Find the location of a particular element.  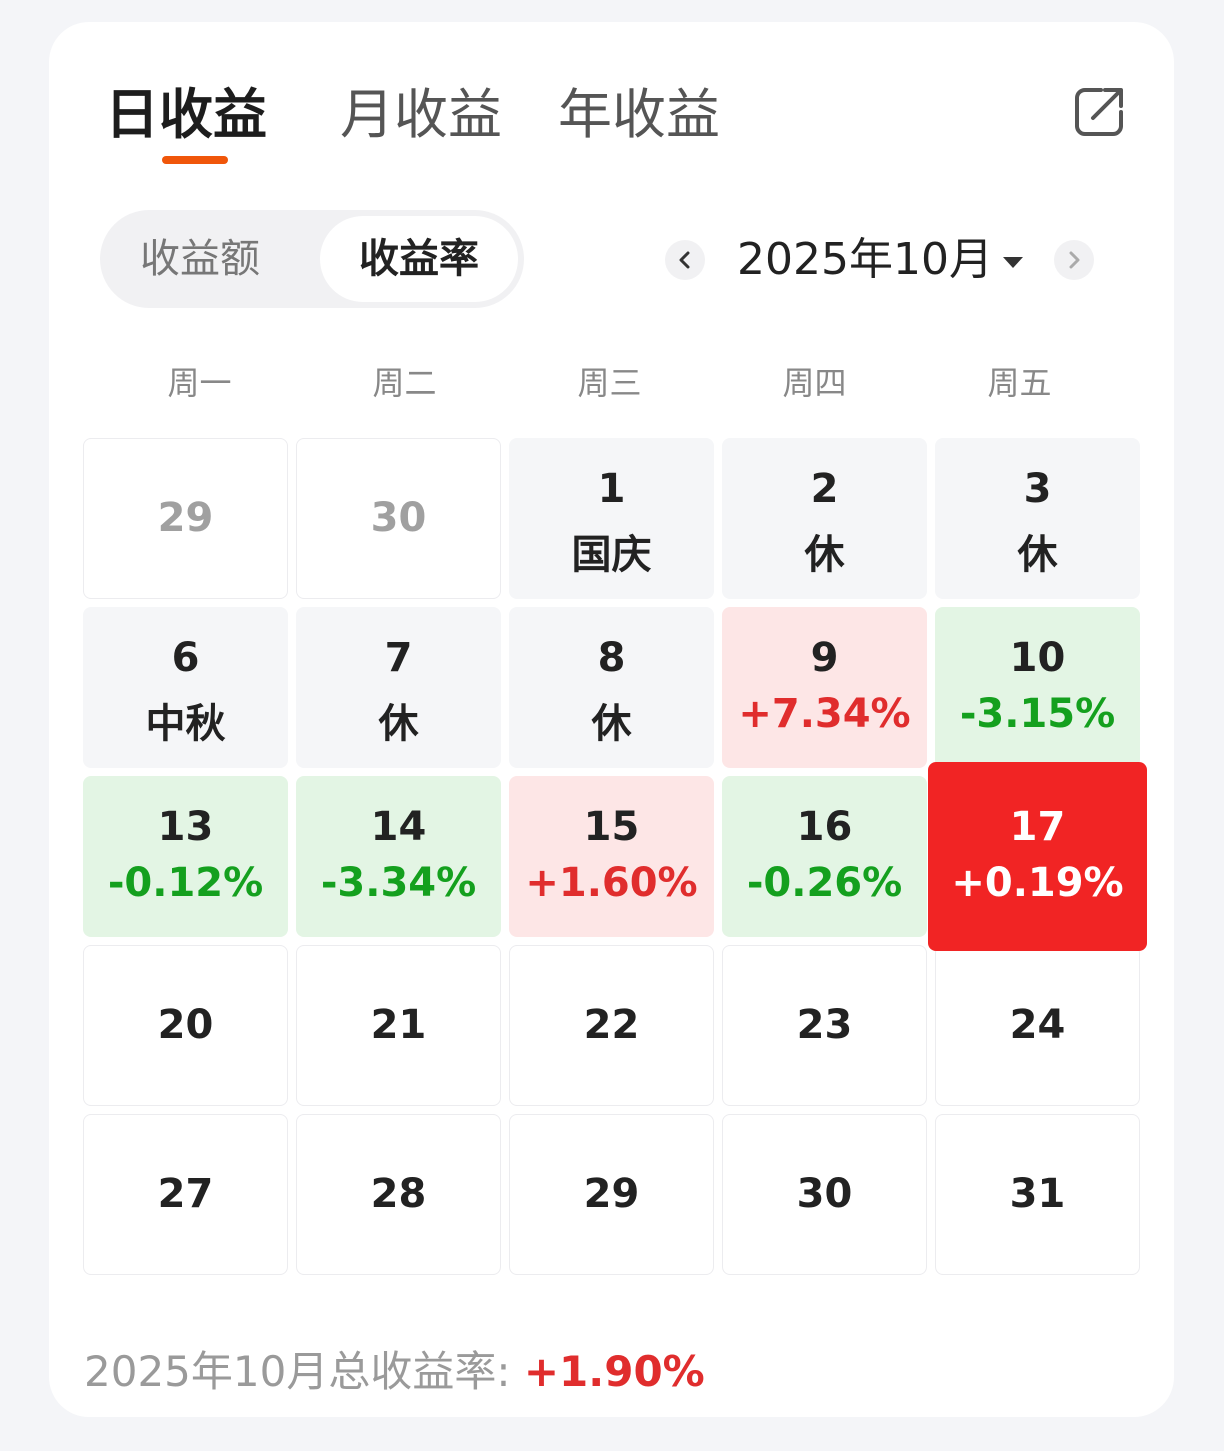

day-number: 13 is located at coordinates (185, 827).